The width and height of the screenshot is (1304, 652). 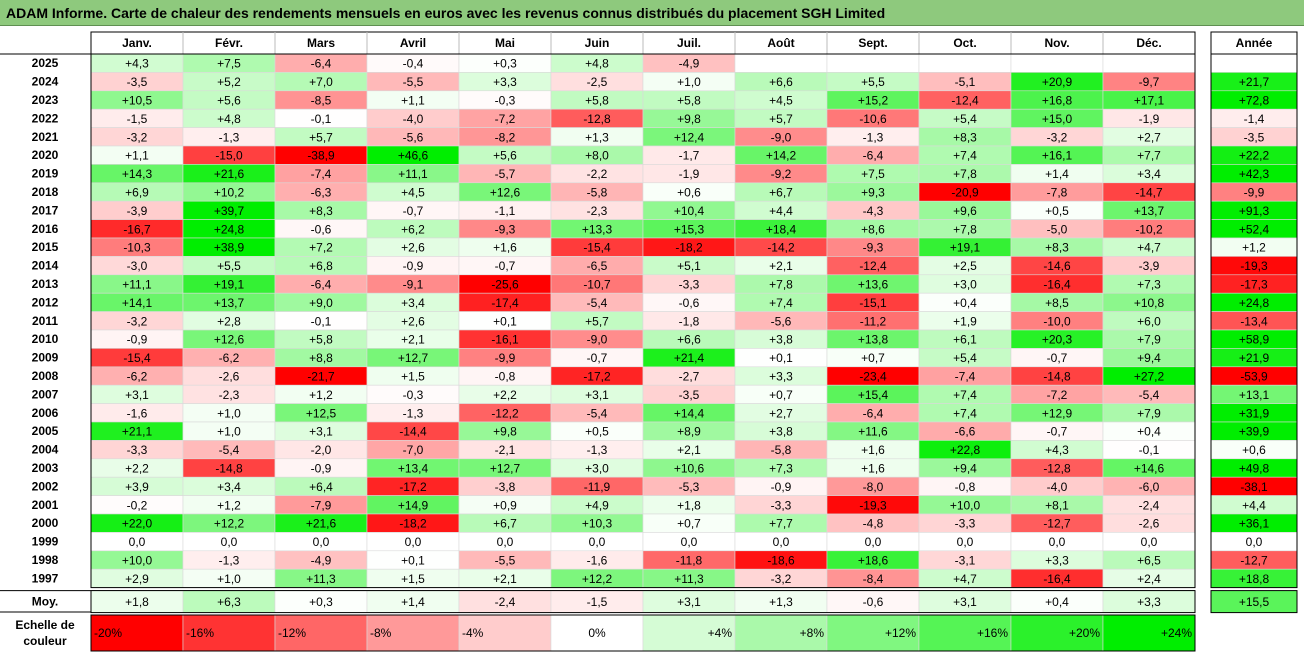 What do you see at coordinates (597, 137) in the screenshot?
I see `cell-value-2021-6: +1,3` at bounding box center [597, 137].